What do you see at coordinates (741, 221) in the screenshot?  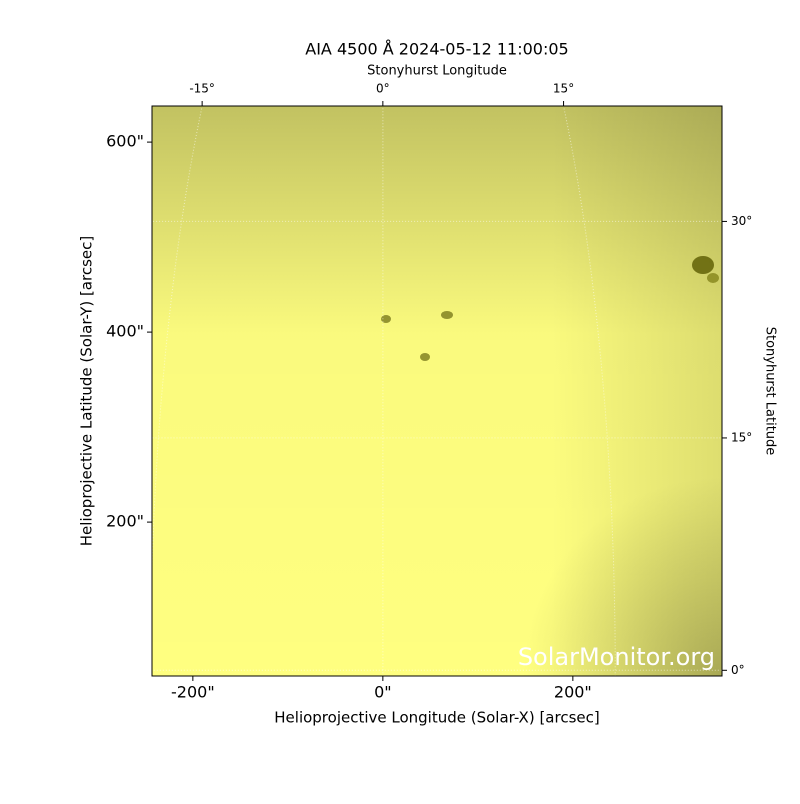 I see `y2-tick-label: 30°` at bounding box center [741, 221].